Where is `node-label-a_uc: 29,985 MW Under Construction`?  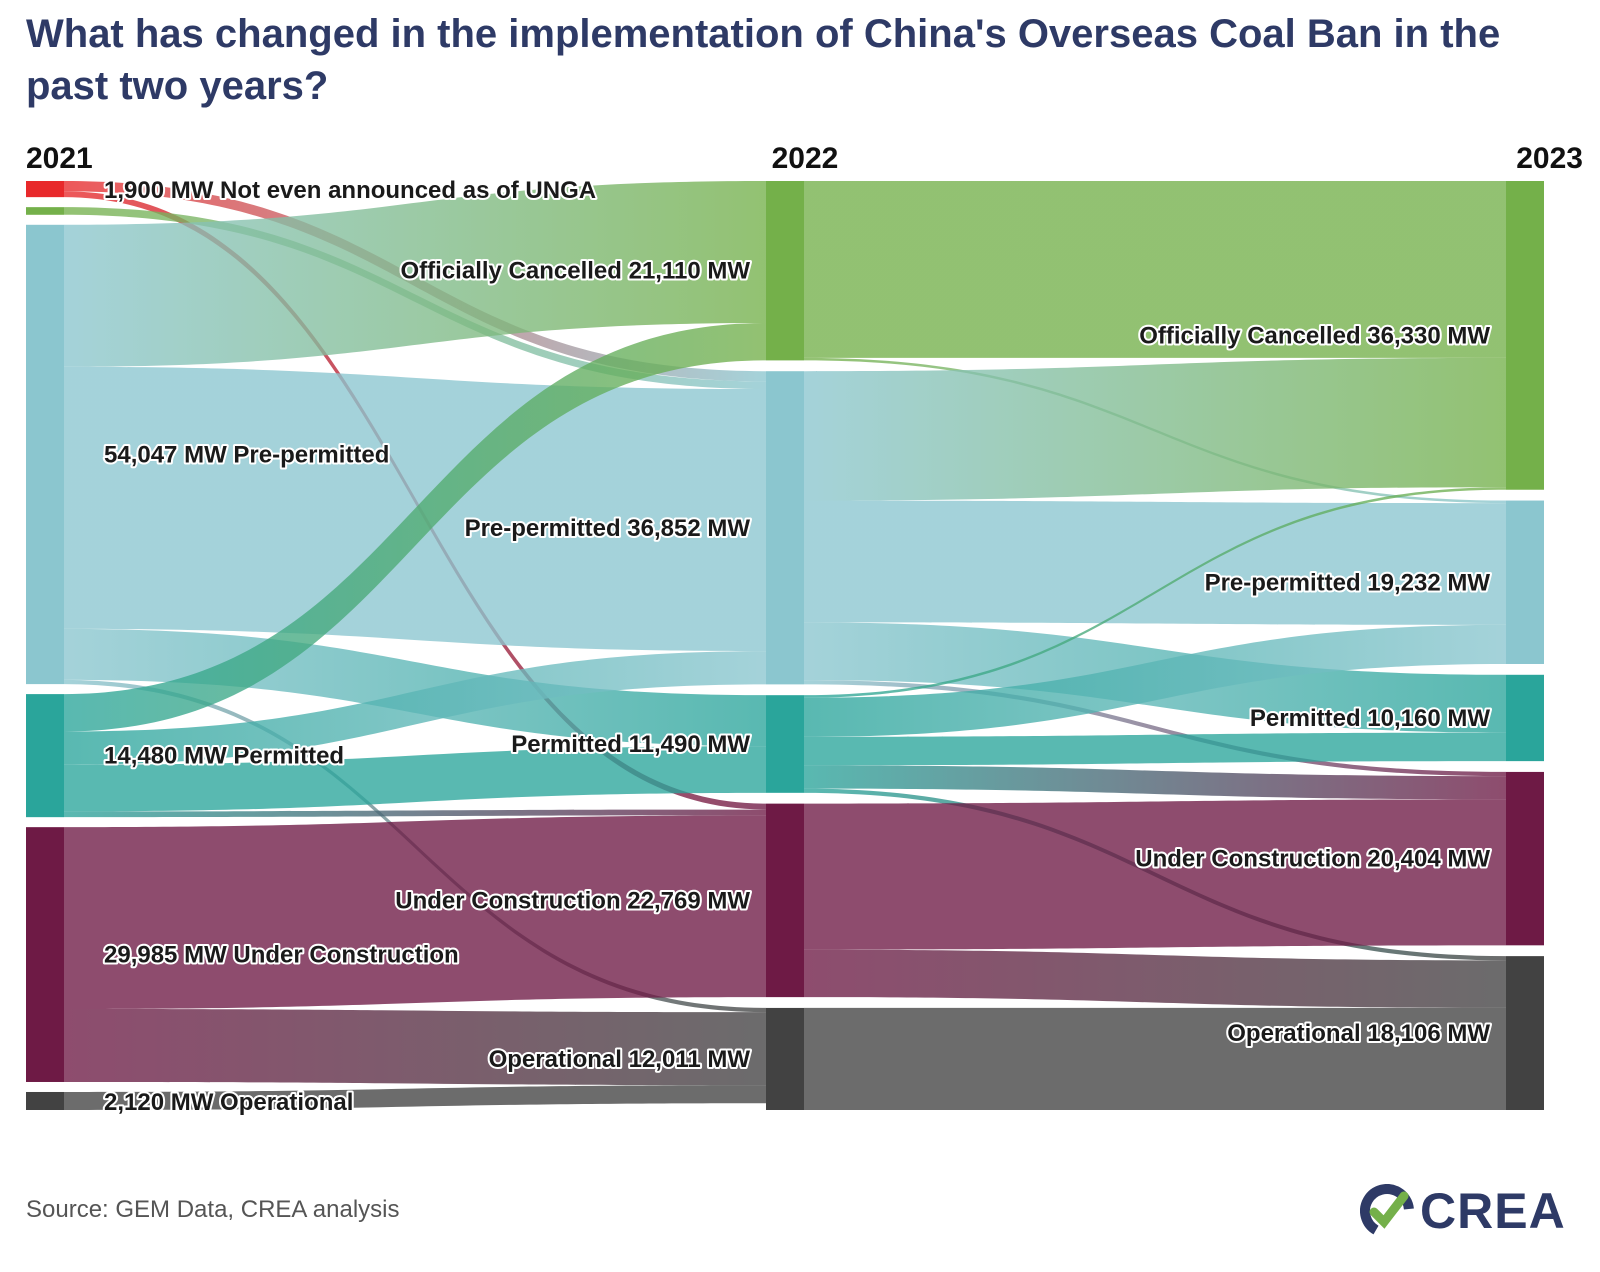 node-label-a_uc: 29,985 MW Under Construction is located at coordinates (281, 955).